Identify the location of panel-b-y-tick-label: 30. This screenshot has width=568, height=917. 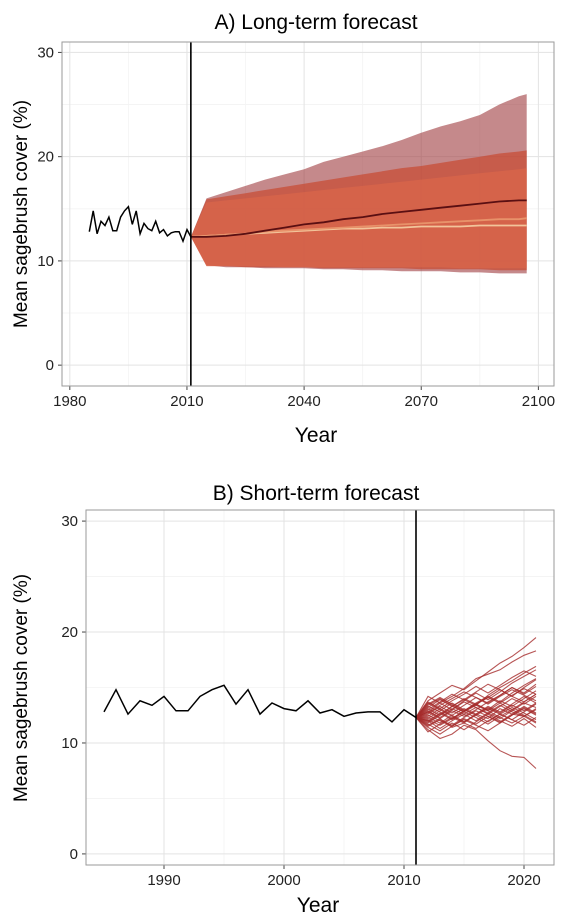
(69, 521).